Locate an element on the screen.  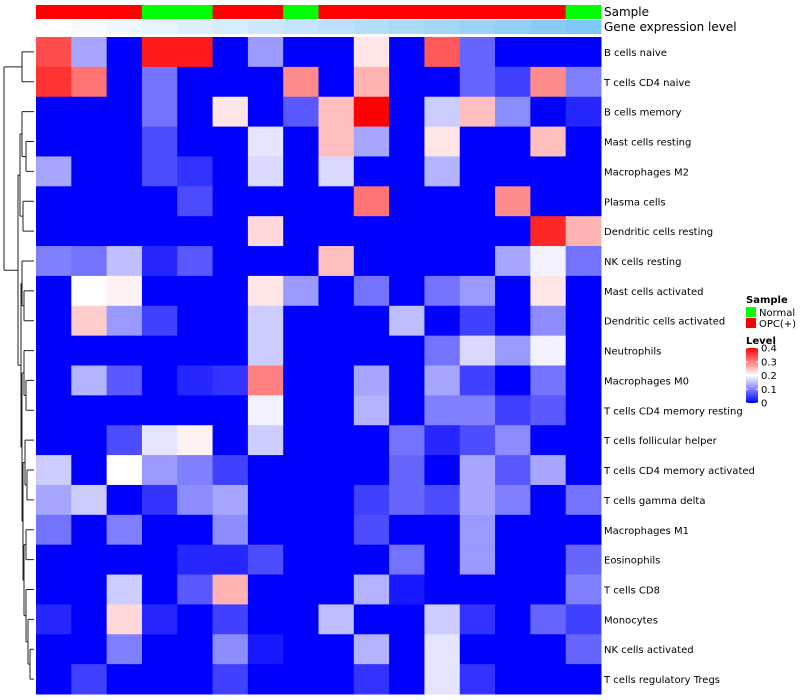
row-label: Dendritic cells activated is located at coordinates (664, 322).